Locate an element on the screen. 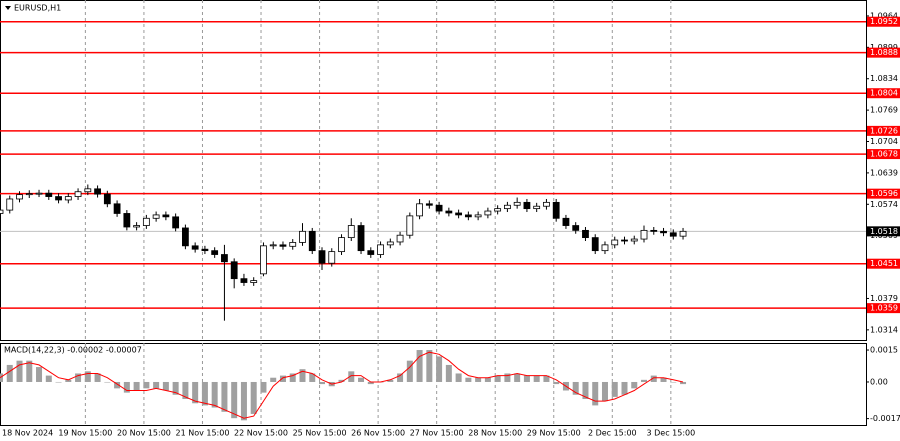 This screenshot has height=441, width=900. y-tick-label: 1.0769 is located at coordinates (884, 110).